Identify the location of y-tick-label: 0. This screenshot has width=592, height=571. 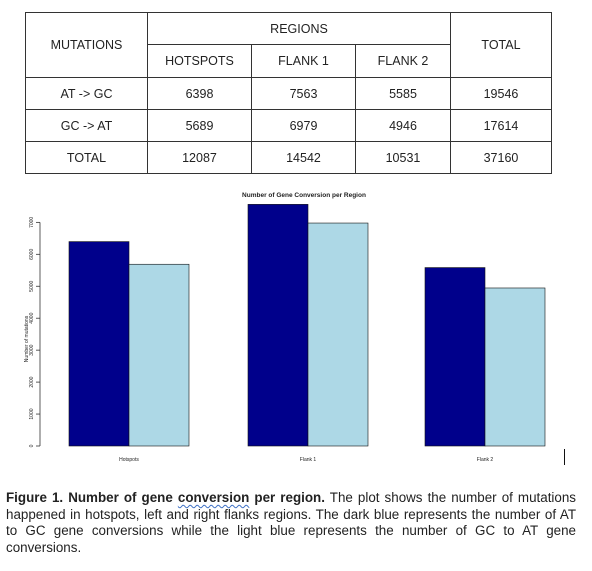
(32, 445).